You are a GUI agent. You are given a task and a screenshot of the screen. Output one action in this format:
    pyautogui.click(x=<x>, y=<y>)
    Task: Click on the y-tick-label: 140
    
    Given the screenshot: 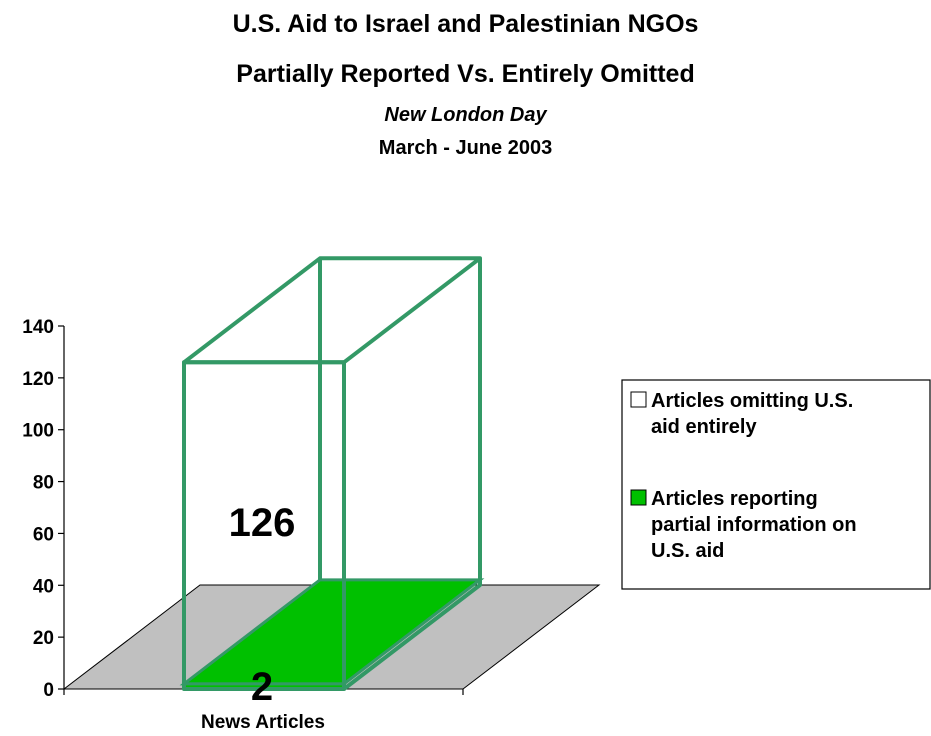 What is the action you would take?
    pyautogui.click(x=38, y=327)
    